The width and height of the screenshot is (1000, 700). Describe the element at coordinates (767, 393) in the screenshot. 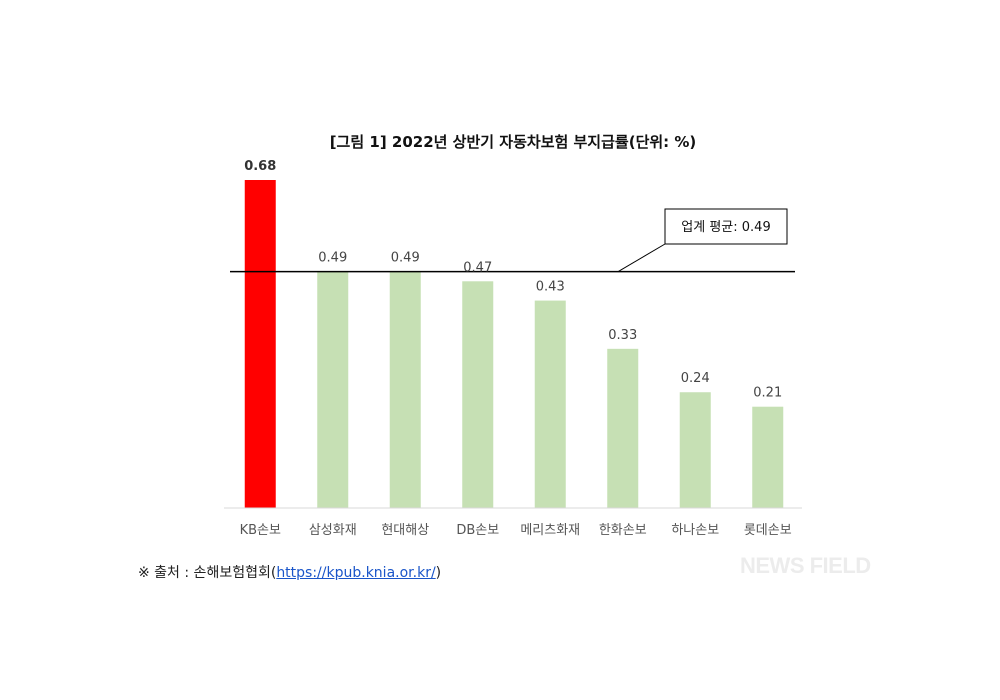

I see `value-label-7: 0.21` at that location.